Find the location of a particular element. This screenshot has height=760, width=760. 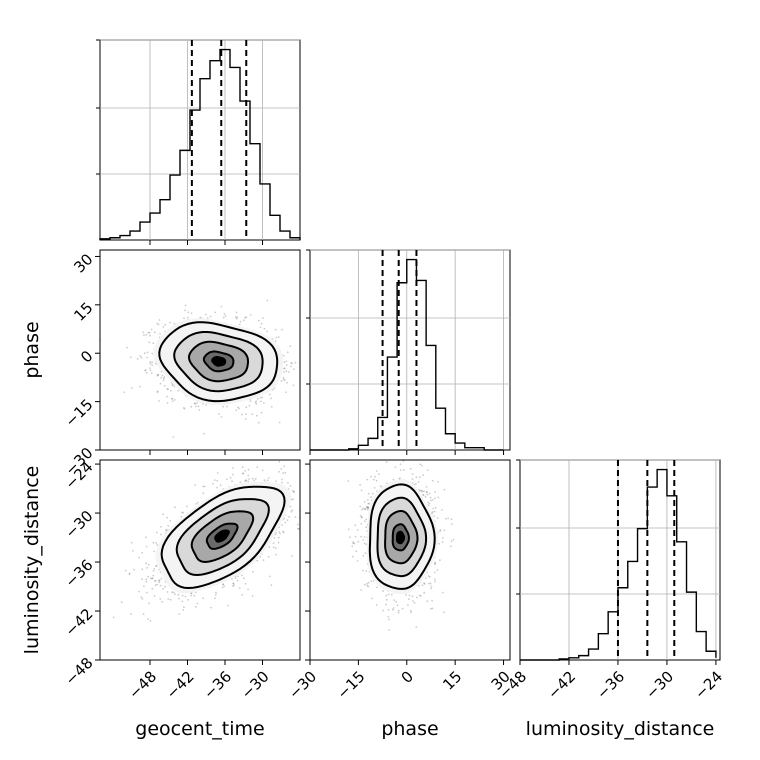

contour-peak is located at coordinates (219, 361).